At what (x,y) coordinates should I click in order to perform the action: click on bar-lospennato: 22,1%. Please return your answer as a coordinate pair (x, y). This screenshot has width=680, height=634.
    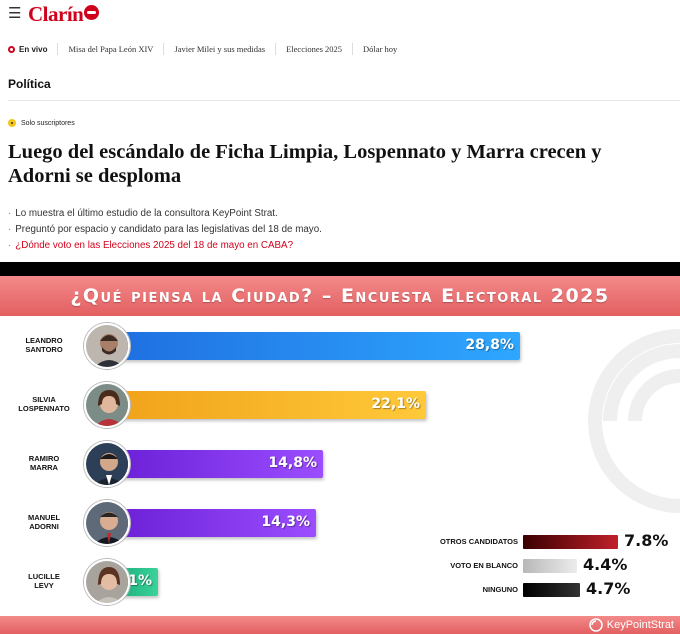
    Looking at the image, I should click on (269, 405).